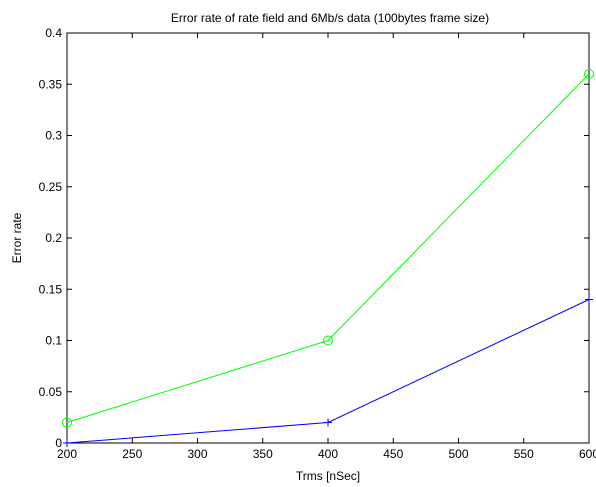 The image size is (596, 487). I want to click on y-tick-label: 0.15, so click(51, 289).